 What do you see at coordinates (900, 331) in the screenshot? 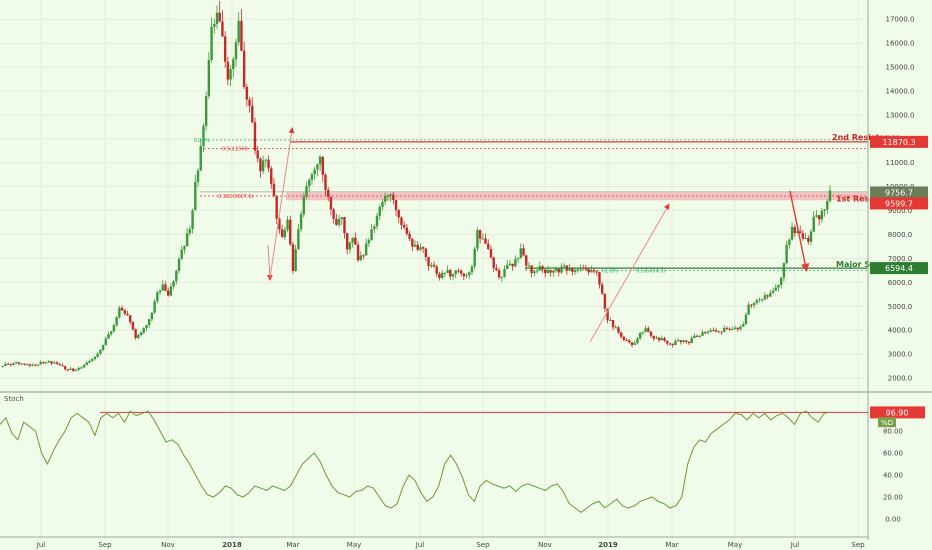
I see `price-tick-label: 4000.0` at bounding box center [900, 331].